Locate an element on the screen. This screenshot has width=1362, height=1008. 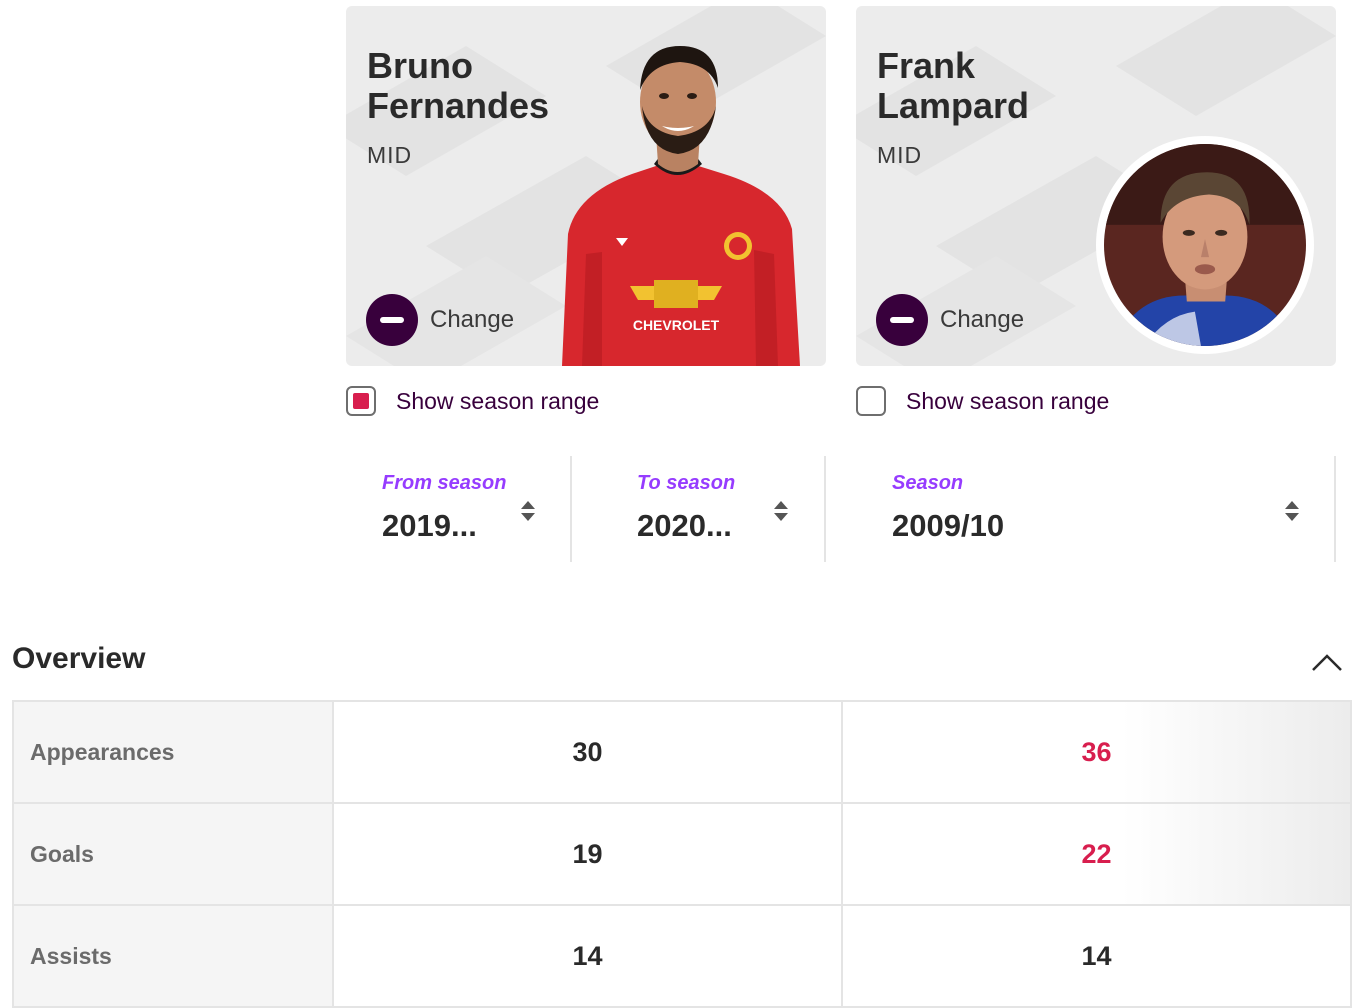
player-name: Bruno Fernandes is located at coordinates (458, 85).